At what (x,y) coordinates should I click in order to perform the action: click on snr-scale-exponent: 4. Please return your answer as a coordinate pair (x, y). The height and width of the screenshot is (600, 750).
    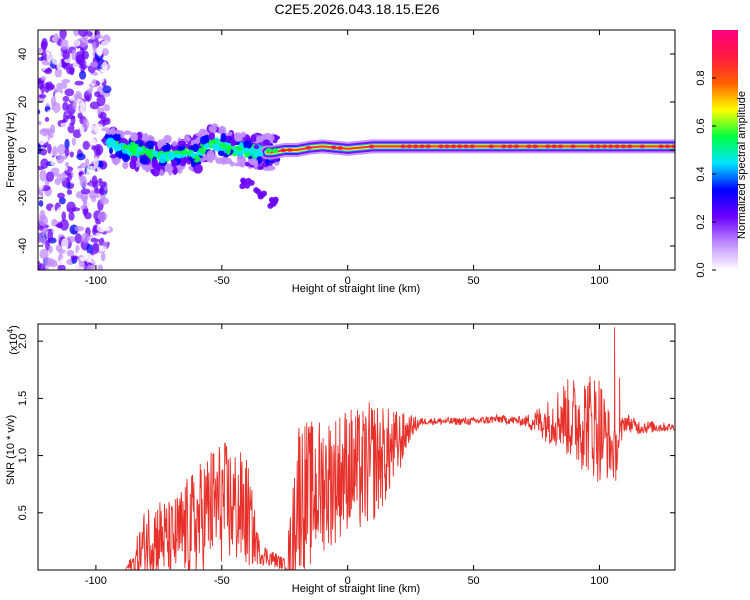
    Looking at the image, I should click on (10, 330).